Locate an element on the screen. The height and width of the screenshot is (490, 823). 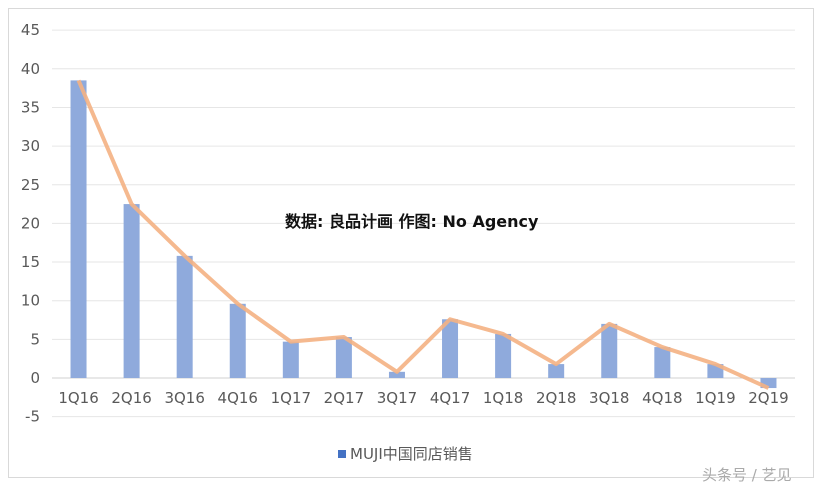
legend-label: MUJI中国同店销售 is located at coordinates (411, 454).